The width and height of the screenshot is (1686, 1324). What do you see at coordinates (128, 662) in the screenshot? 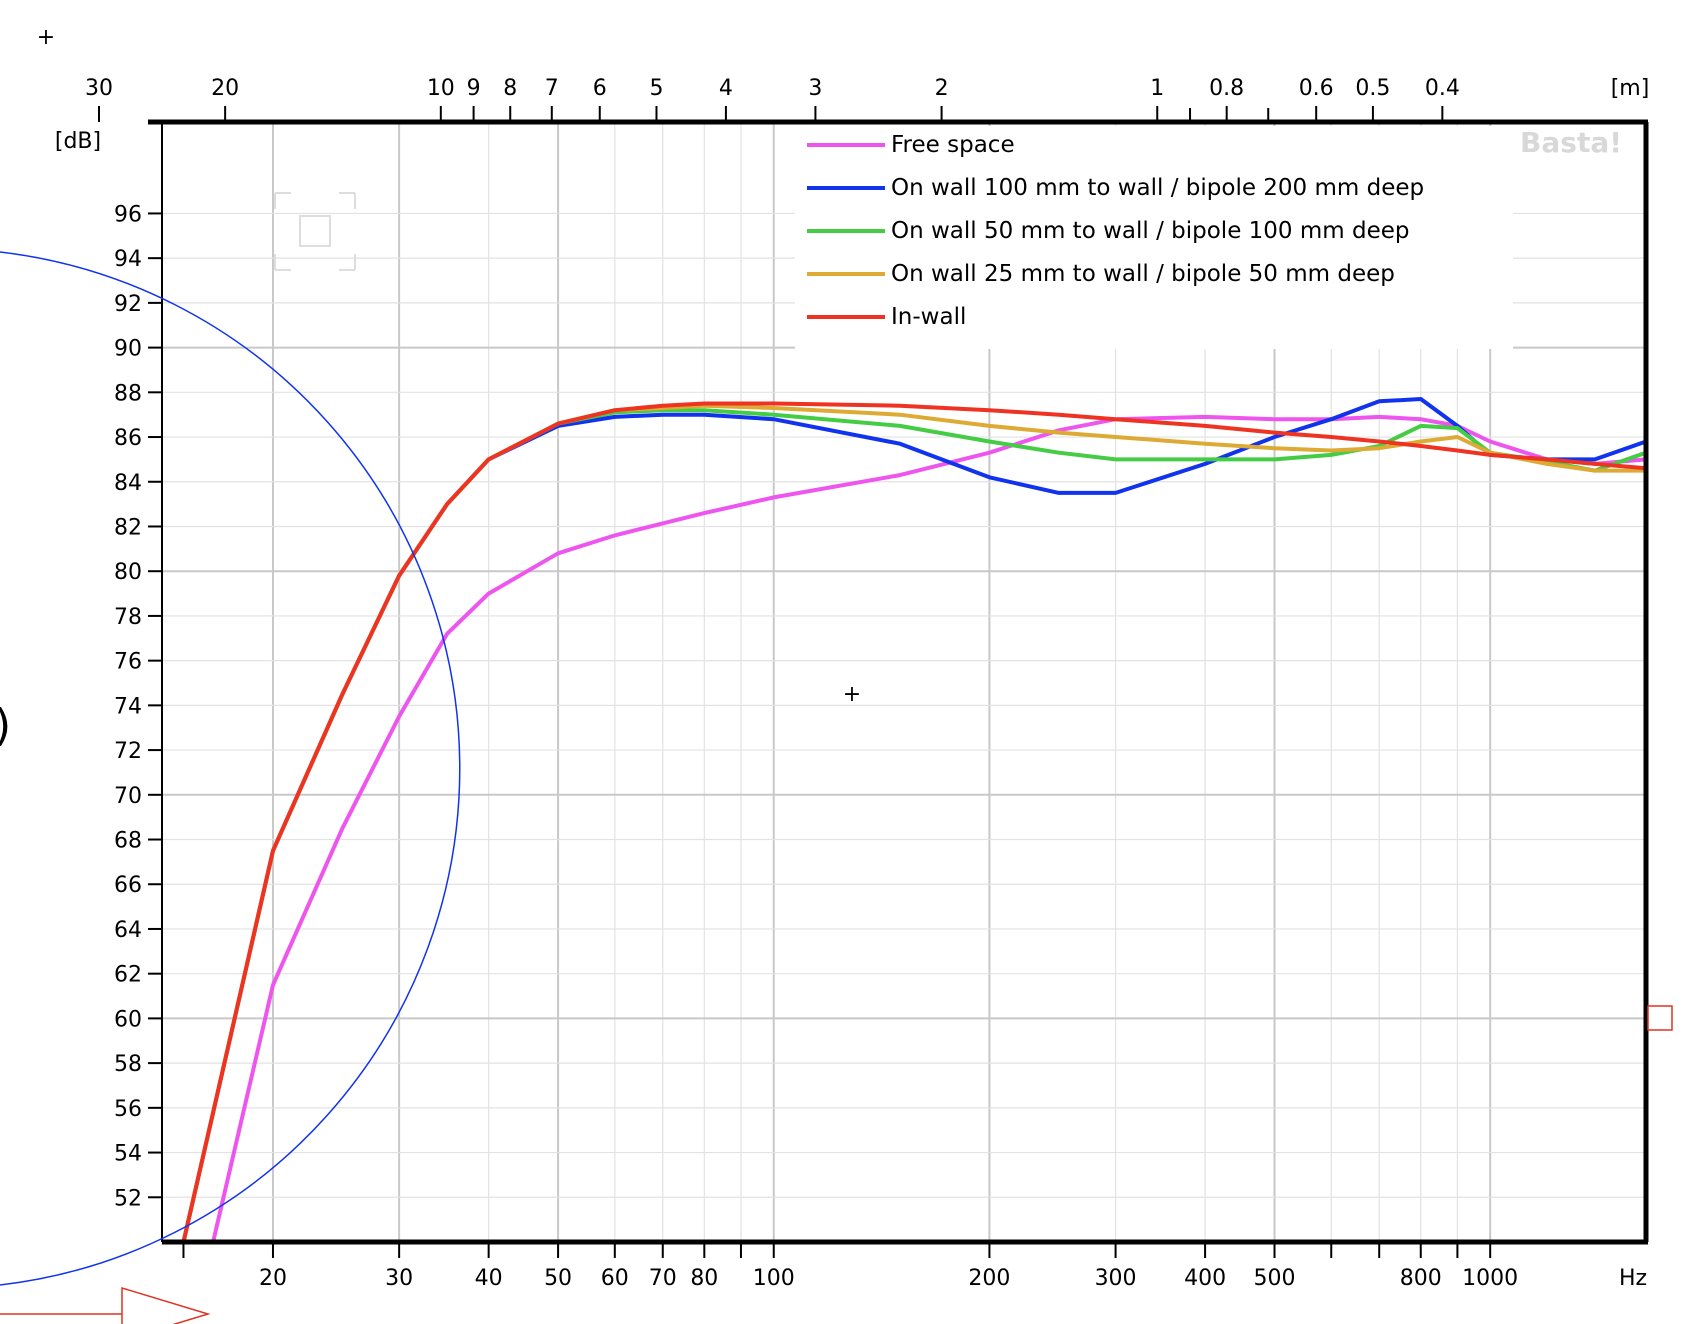
I see `y-tick-label: 76` at bounding box center [128, 662].